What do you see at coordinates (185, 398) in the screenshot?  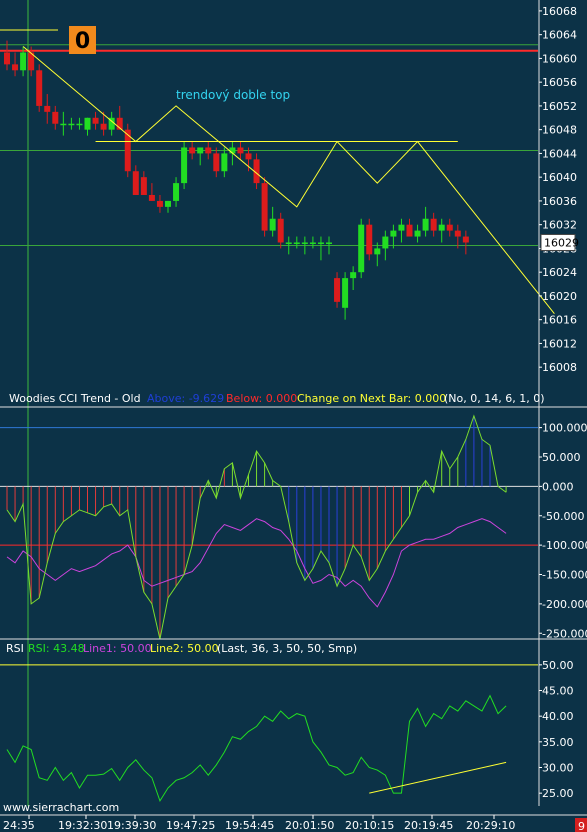 I see `cci-legend-item: Above: -9.629` at bounding box center [185, 398].